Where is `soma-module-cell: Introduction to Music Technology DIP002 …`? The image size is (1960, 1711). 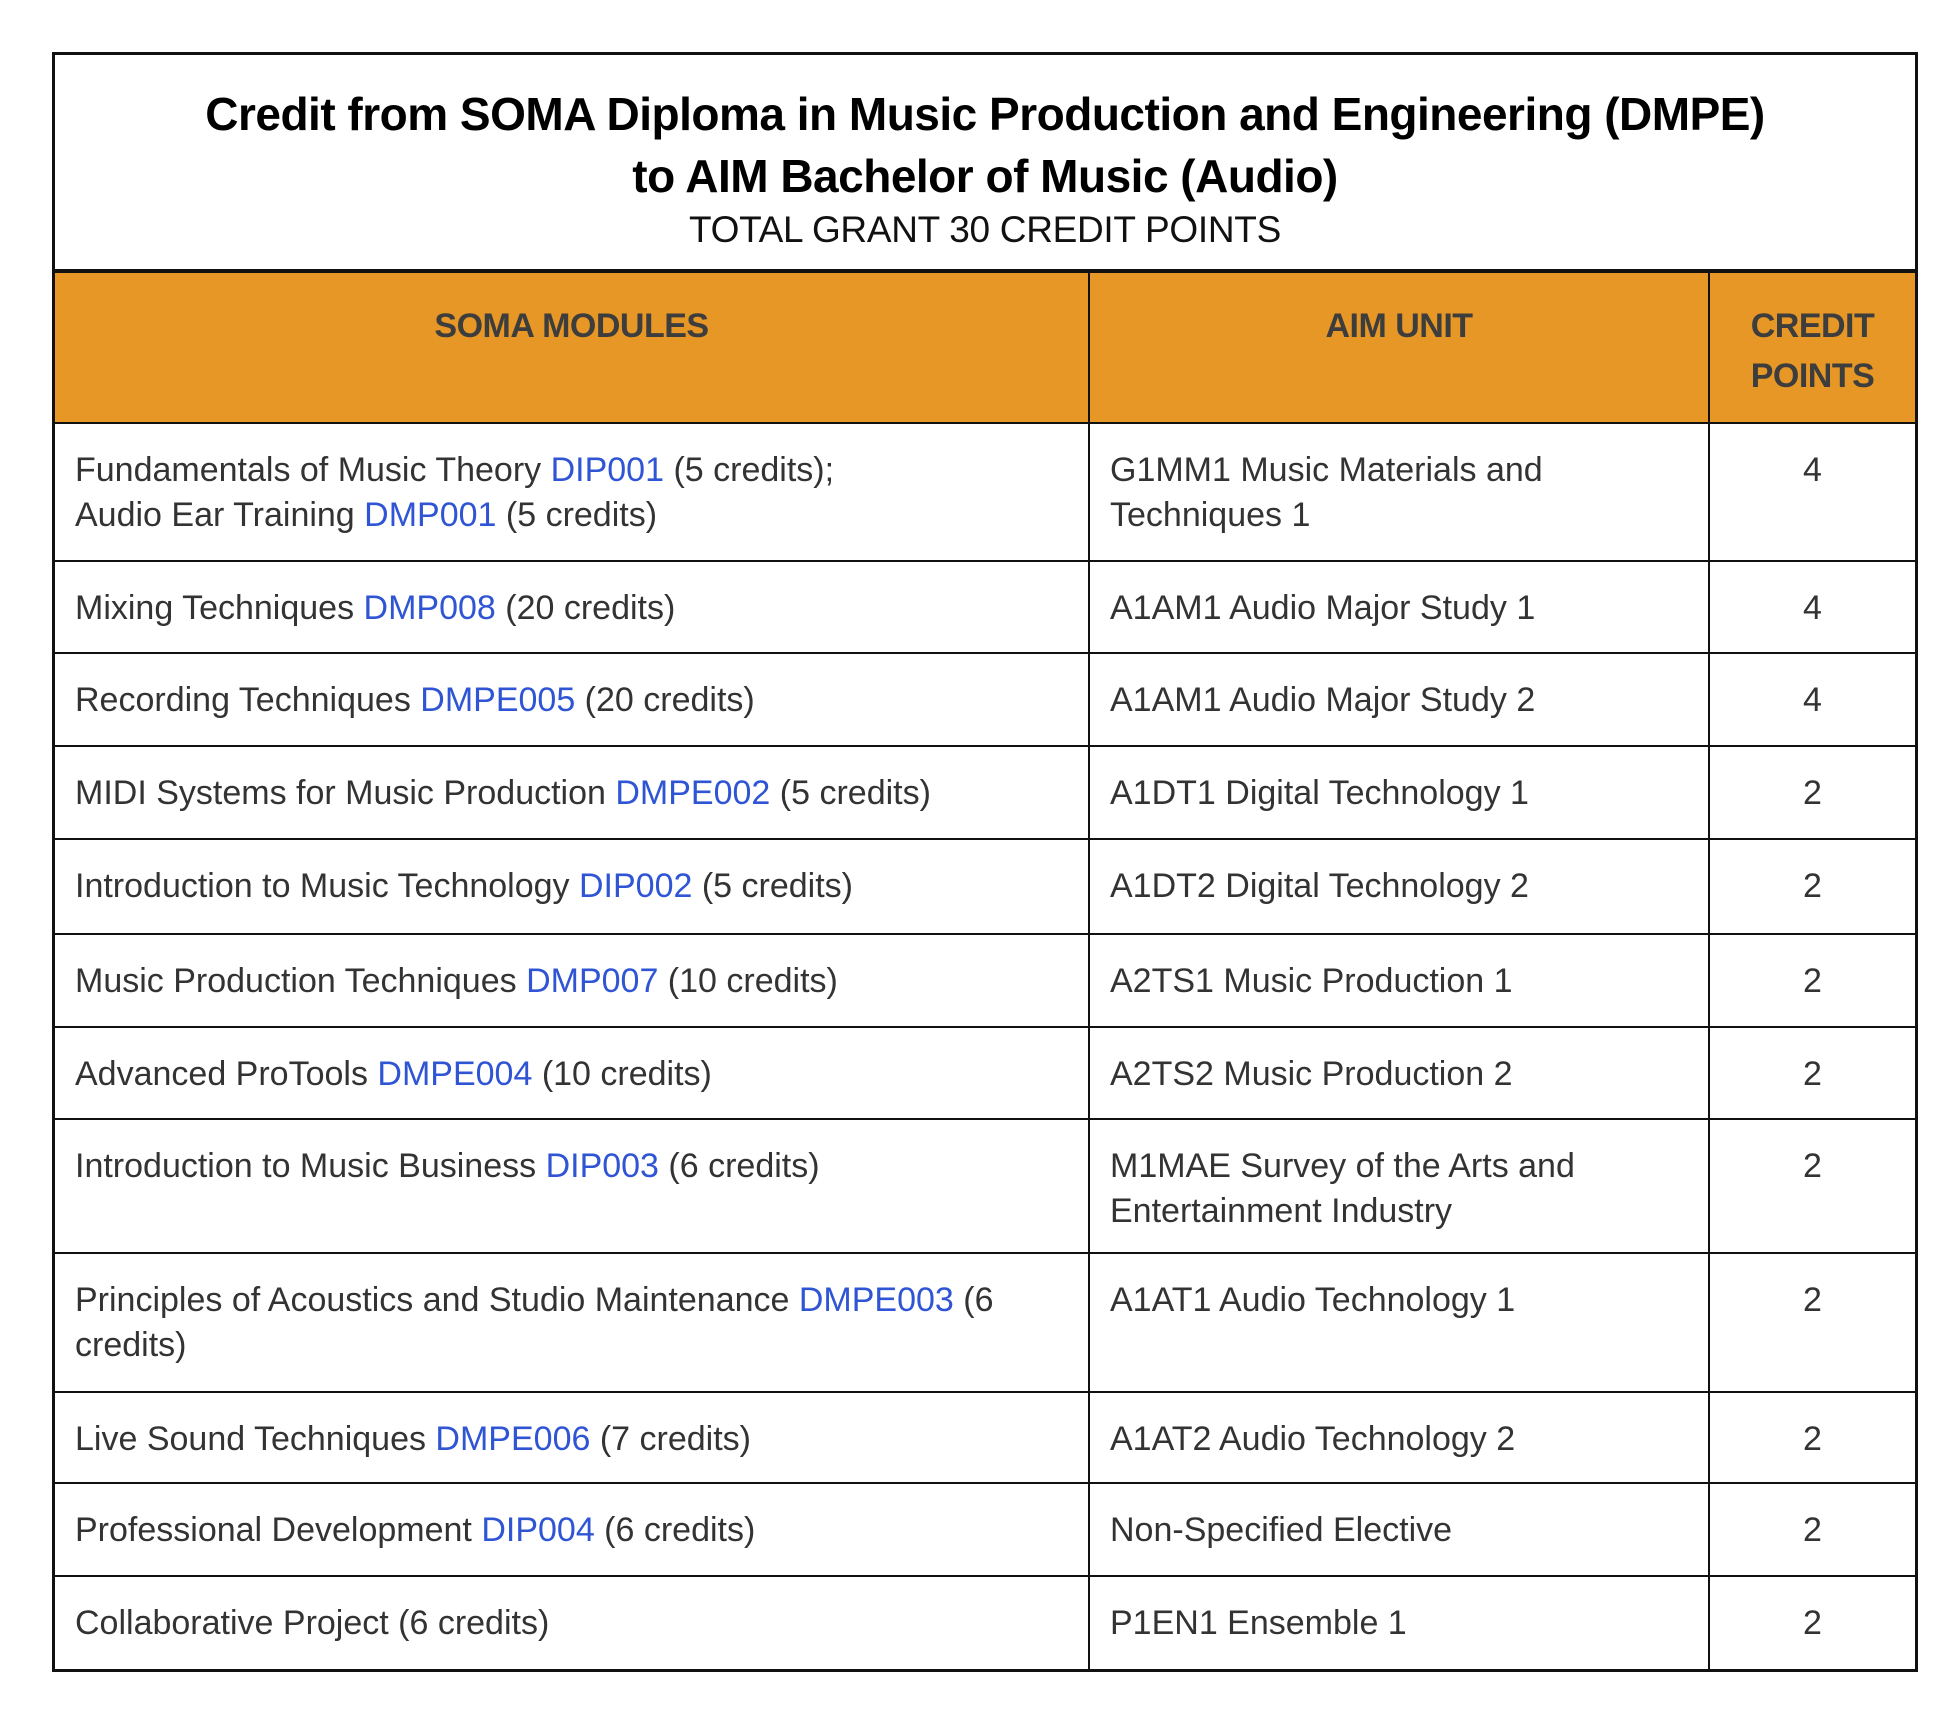 soma-module-cell: Introduction to Music Technology DIP002 … is located at coordinates (572, 886).